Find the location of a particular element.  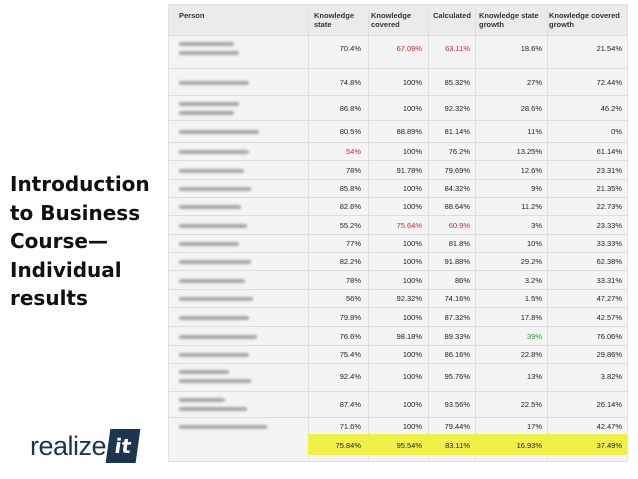

cell-calculated: 95.76% is located at coordinates (457, 376).